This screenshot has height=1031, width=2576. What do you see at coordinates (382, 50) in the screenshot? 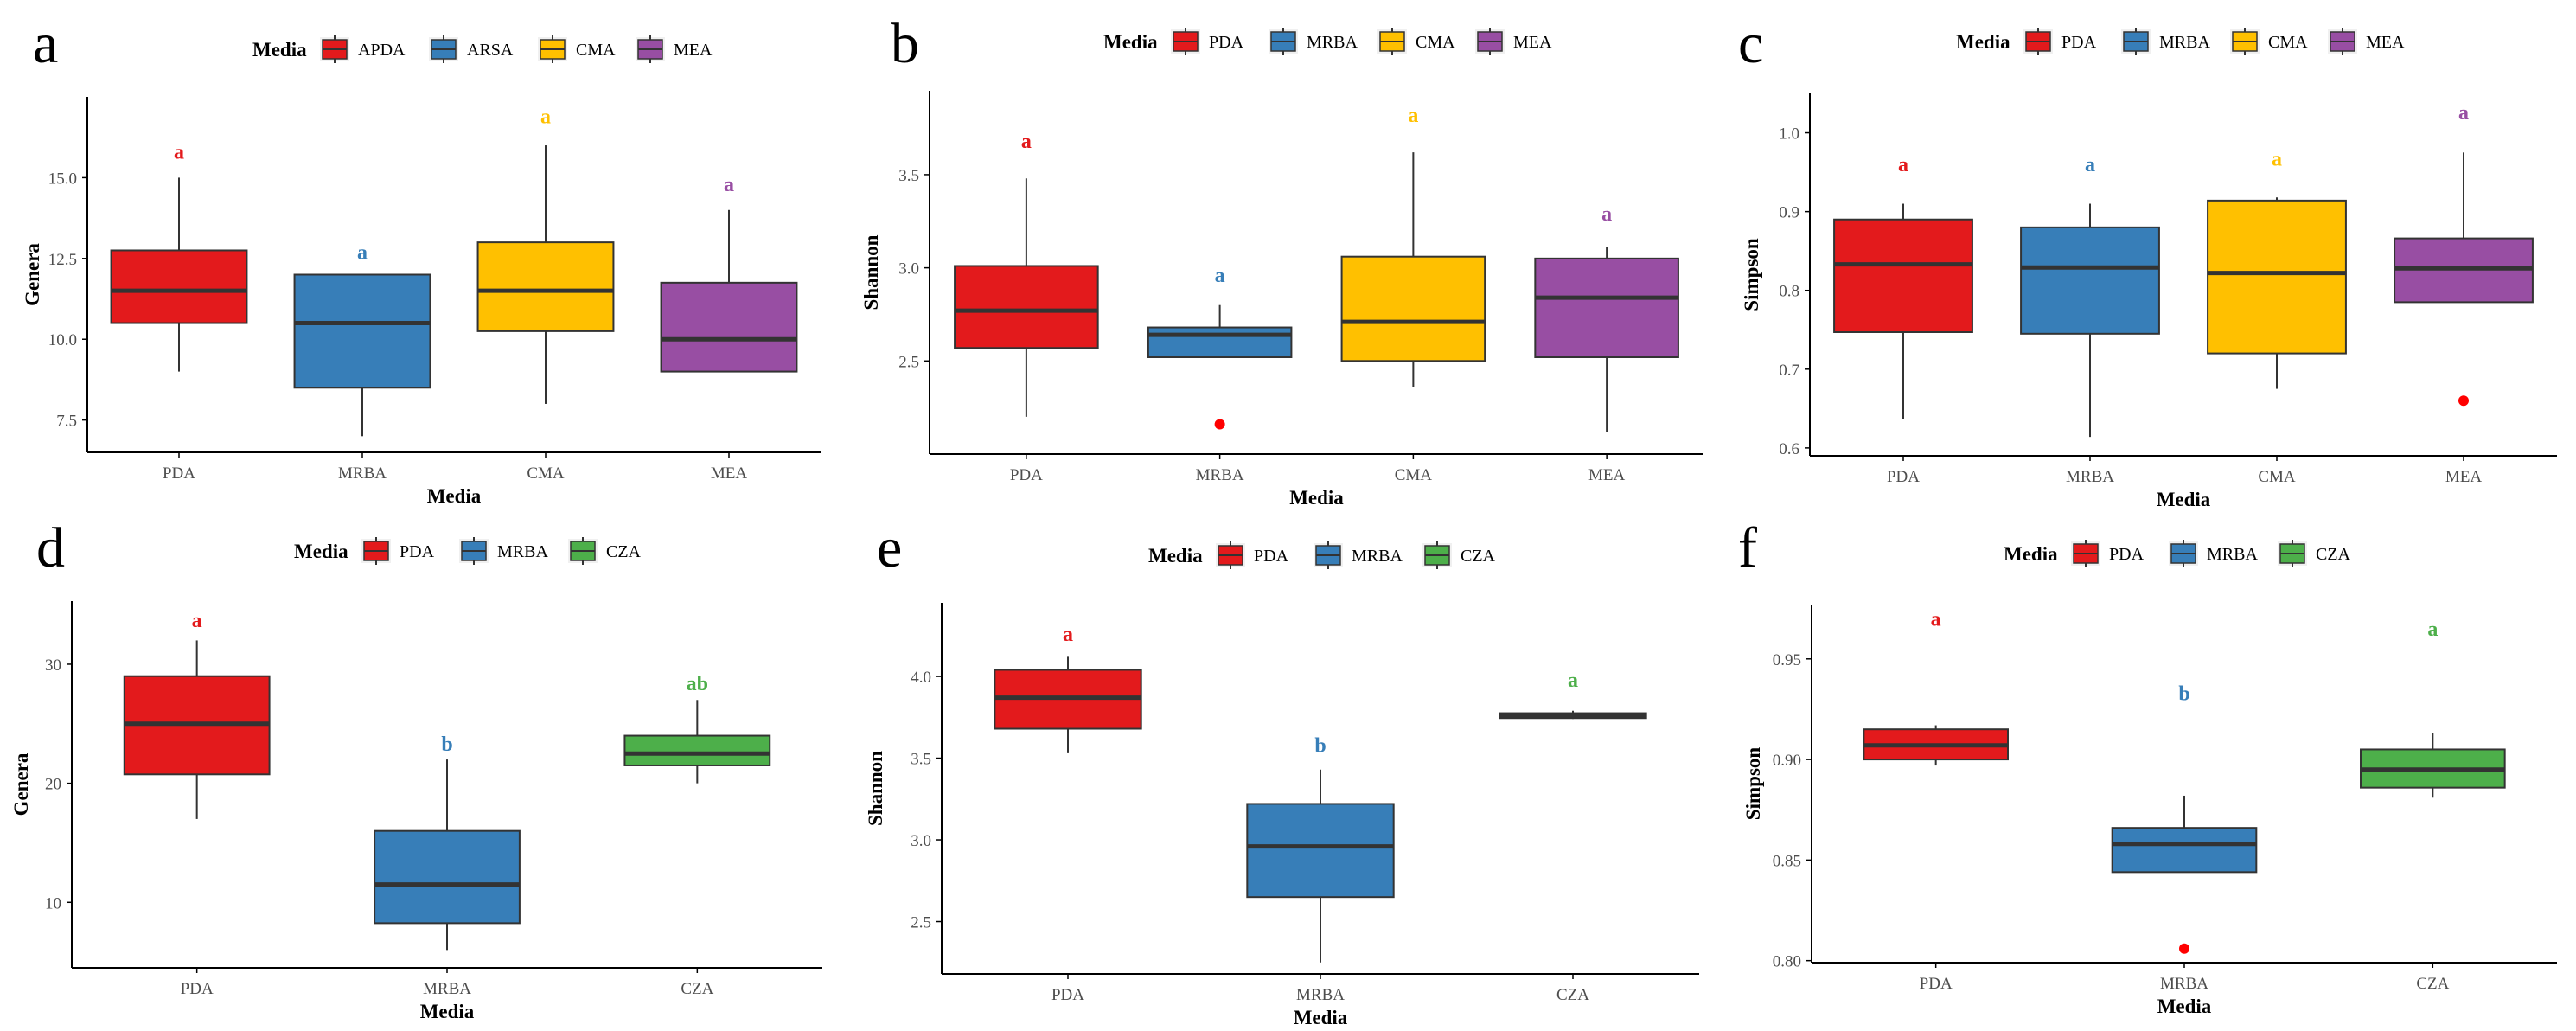
I see `legend-label: APDA` at bounding box center [382, 50].